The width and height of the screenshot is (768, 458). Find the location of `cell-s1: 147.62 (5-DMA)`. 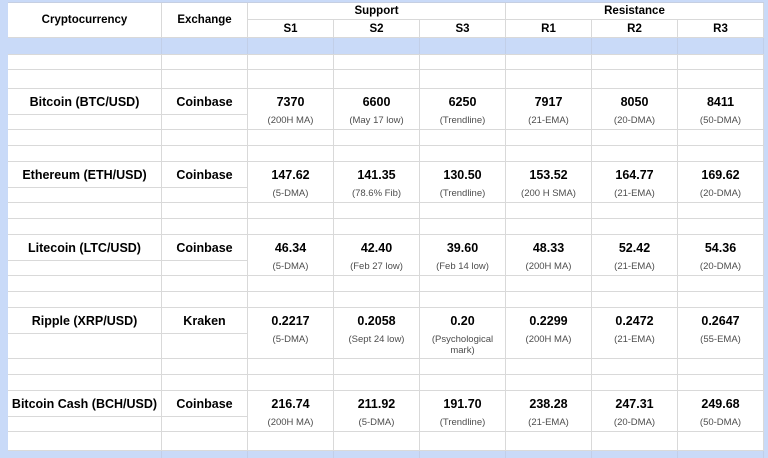

cell-s1: 147.62 (5-DMA) is located at coordinates (291, 182).